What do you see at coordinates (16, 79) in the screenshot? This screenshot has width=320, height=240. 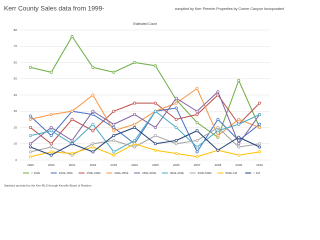 I see `y-tick-label: 50` at bounding box center [16, 79].